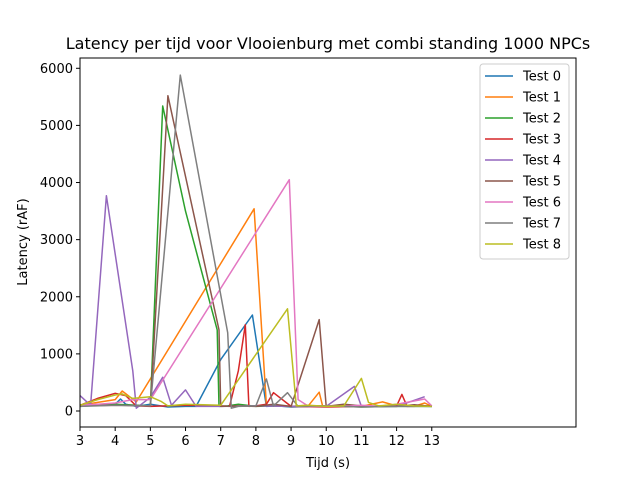 Image resolution: width=640 pixels, height=485 pixels. What do you see at coordinates (291, 441) in the screenshot?
I see `x-tick-label: 9` at bounding box center [291, 441].